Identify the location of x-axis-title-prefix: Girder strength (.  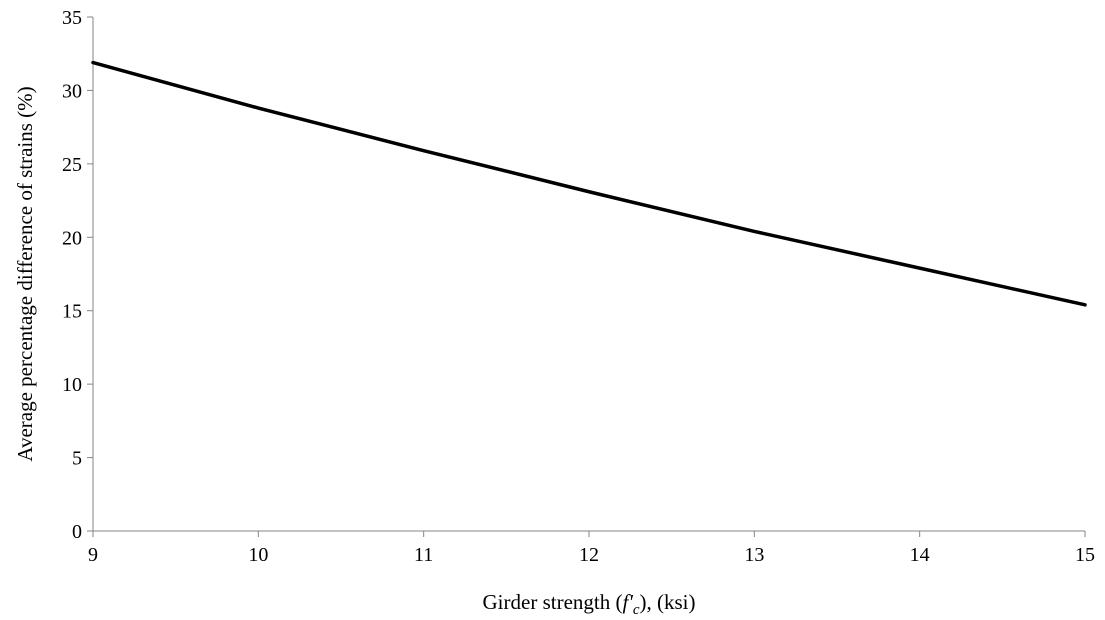
(553, 602).